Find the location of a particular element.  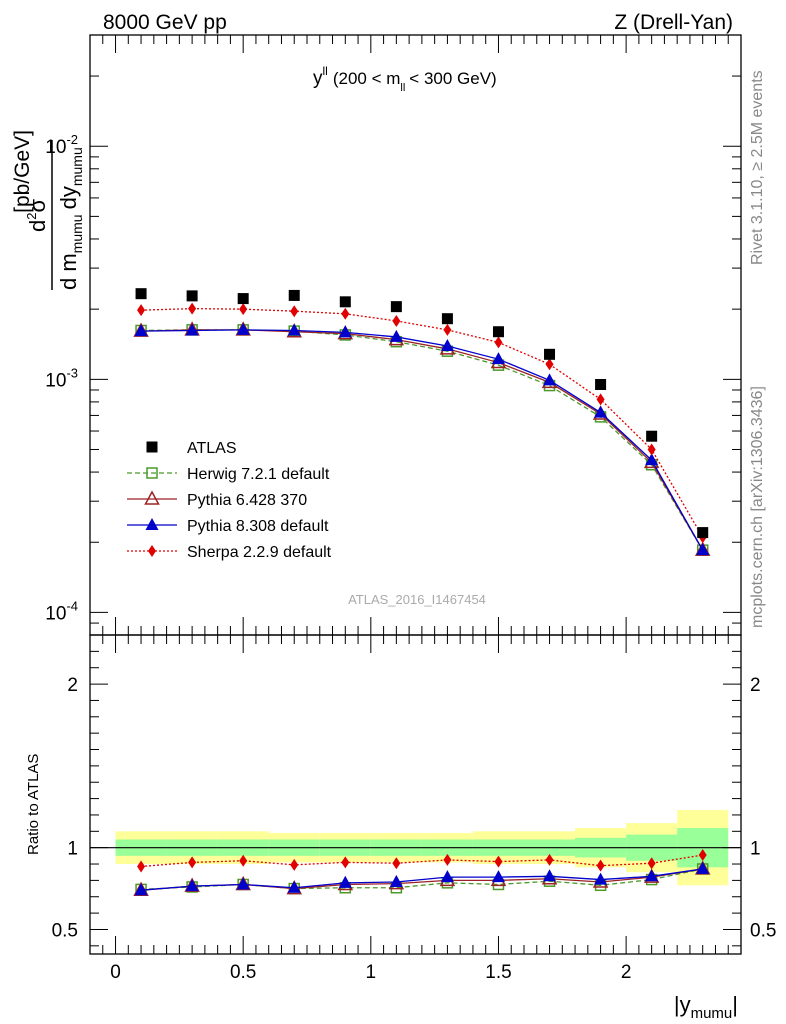

ylabel-denominator-text: d mmumudymumu is located at coordinates (70, 218).